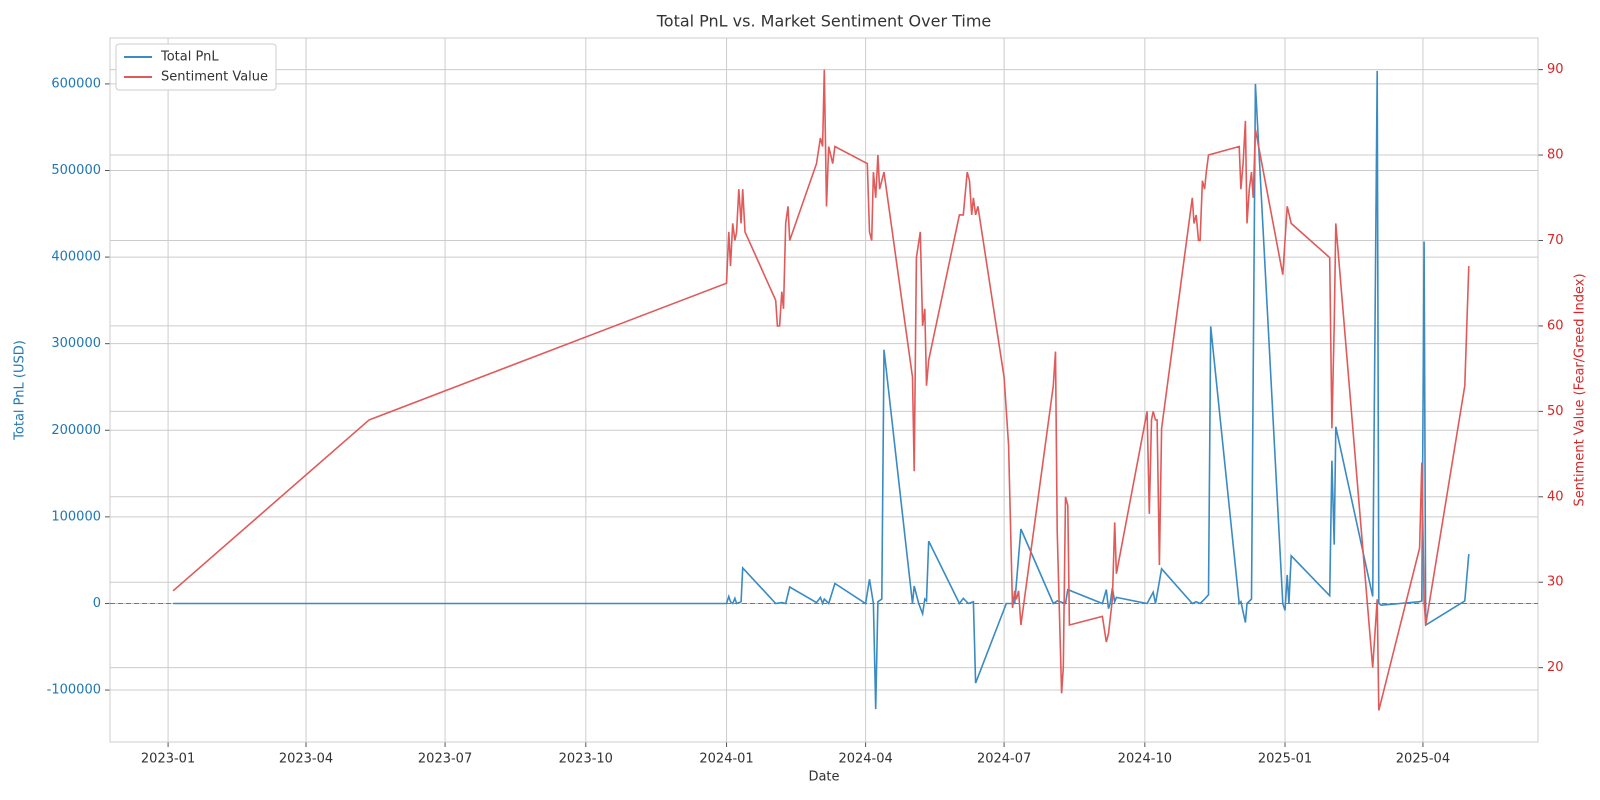 This screenshot has height=800, width=1600. Describe the element at coordinates (76, 83) in the screenshot. I see `y-tick-label: 600000` at that location.